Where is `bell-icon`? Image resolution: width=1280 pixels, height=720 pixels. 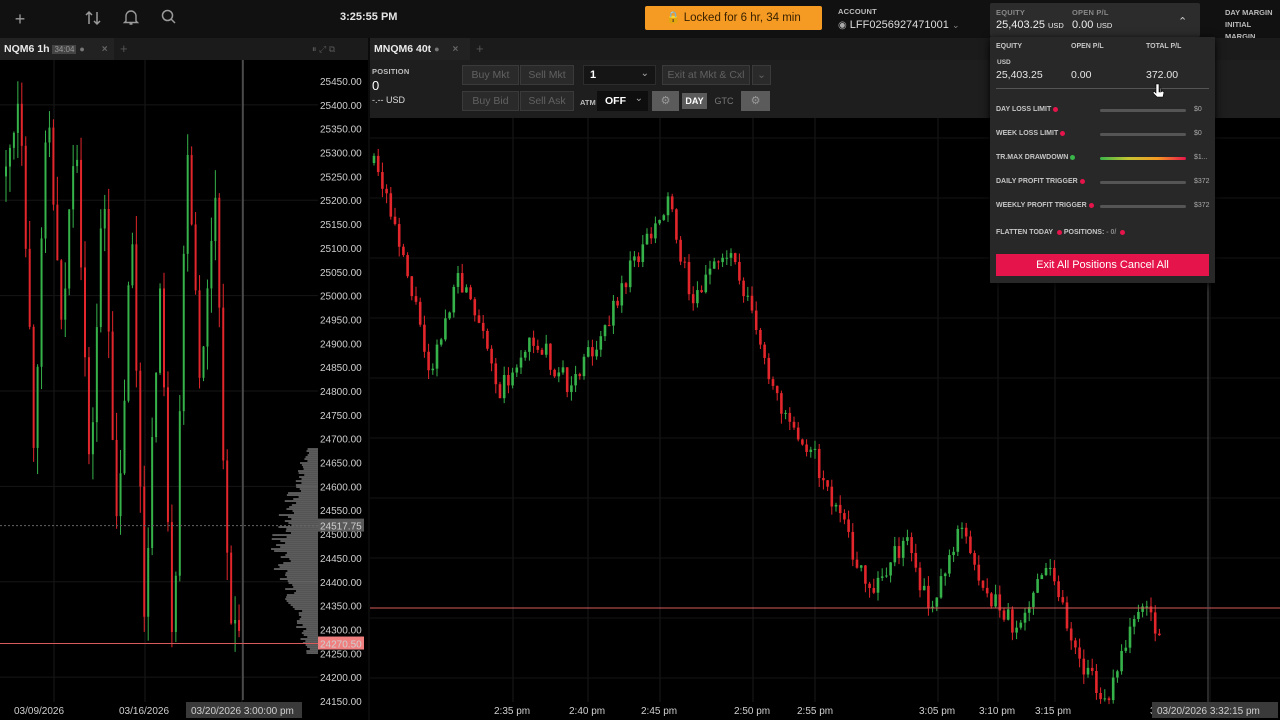 bell-icon is located at coordinates (131, 19).